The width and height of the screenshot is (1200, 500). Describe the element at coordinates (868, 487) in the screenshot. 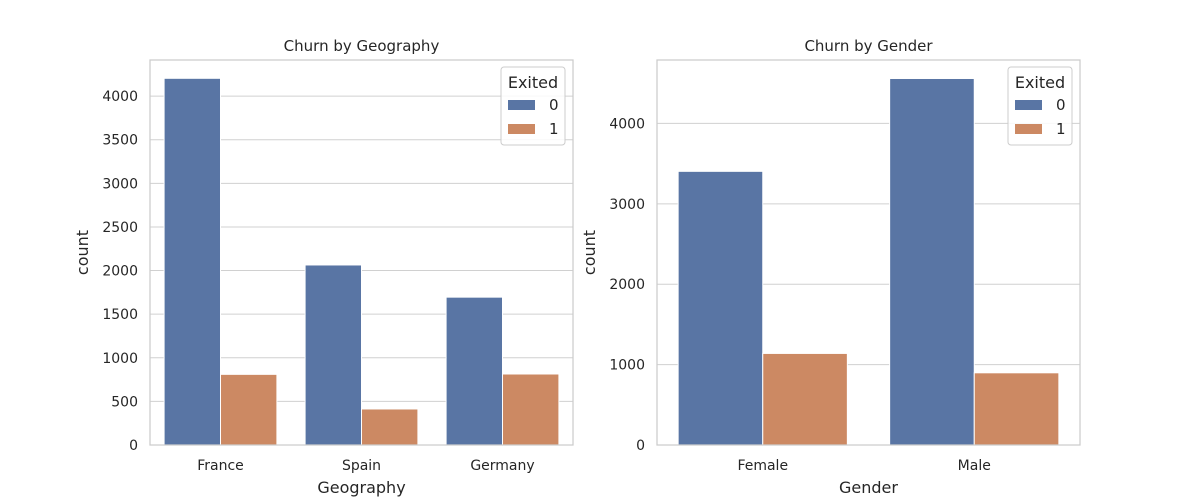

I see `chart1-xlabel: Gender` at that location.